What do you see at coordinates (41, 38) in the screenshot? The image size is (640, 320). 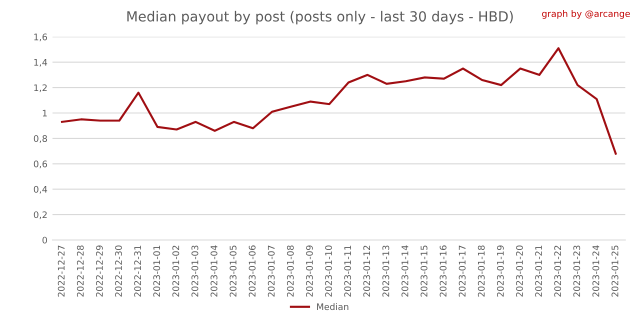 I see `y-tick-label: 1,6` at bounding box center [41, 38].